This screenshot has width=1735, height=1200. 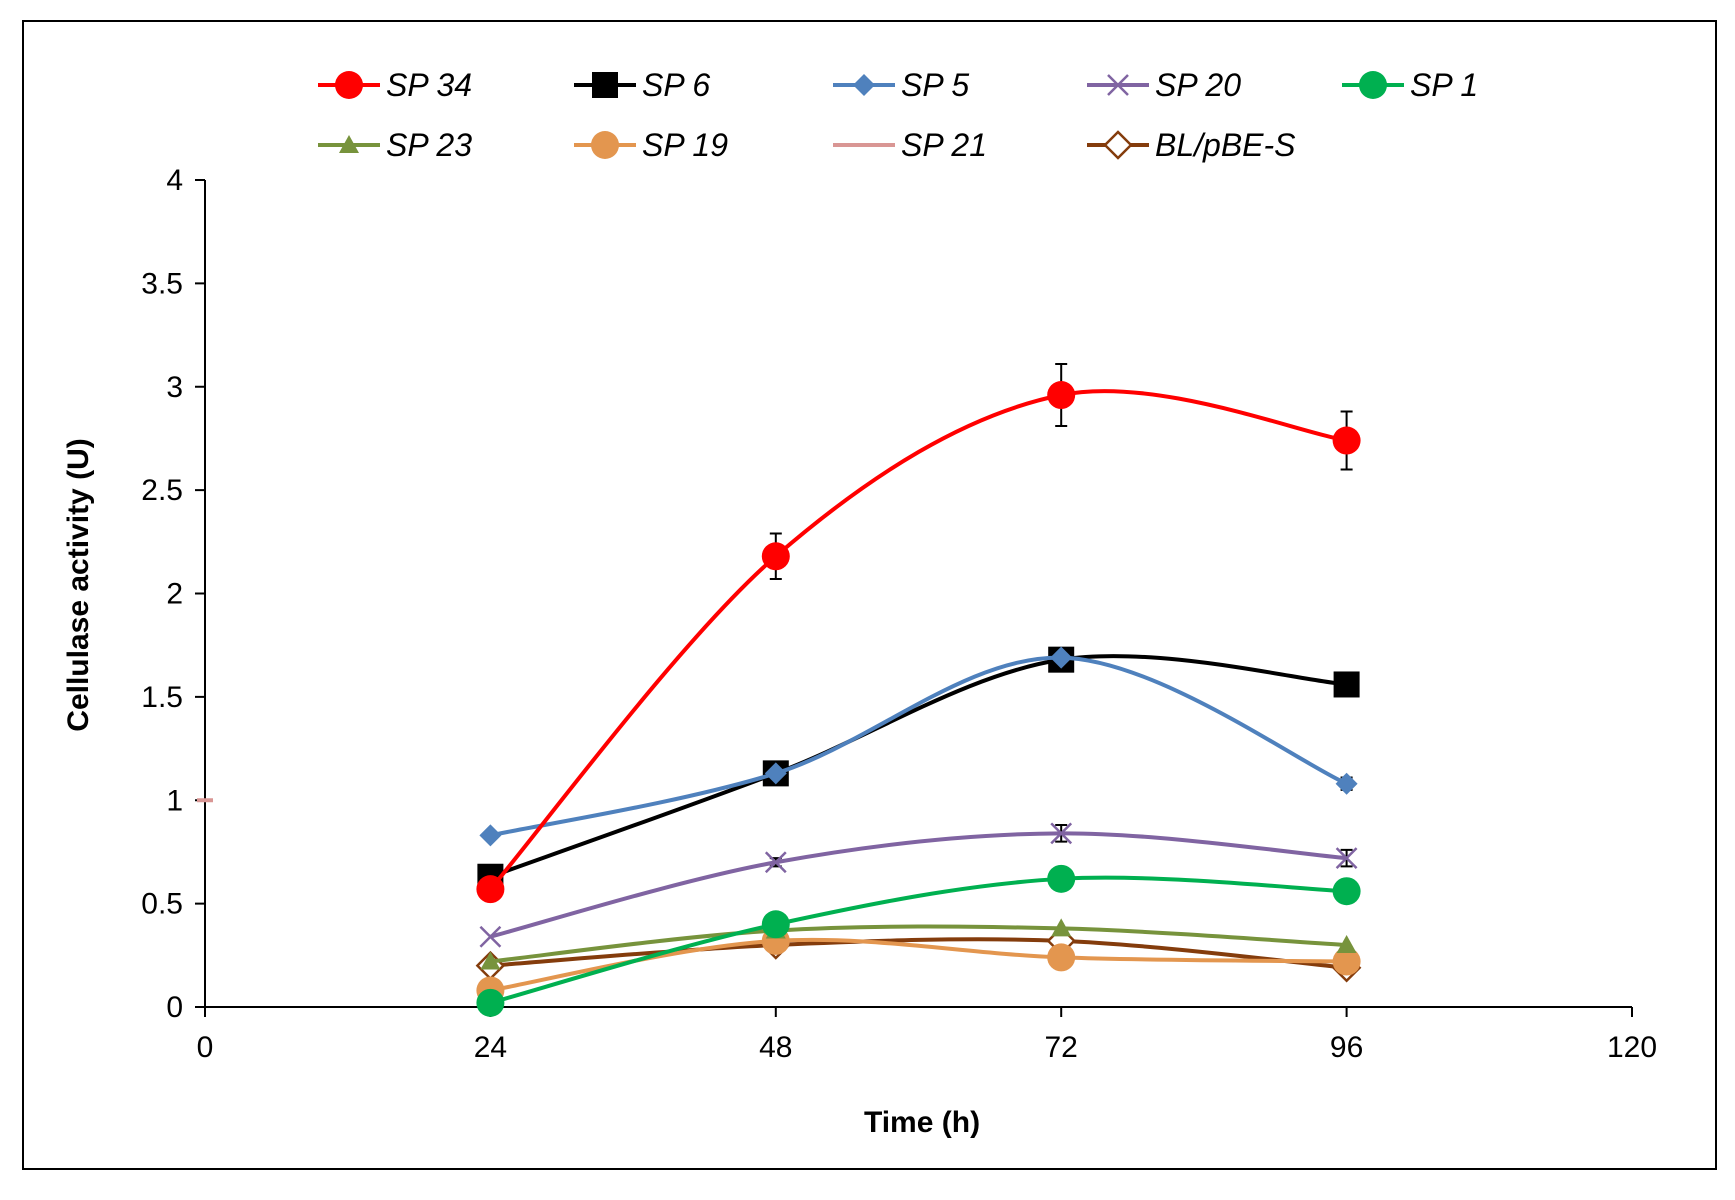 What do you see at coordinates (1444, 85) in the screenshot?
I see `legend-label: SP 1` at bounding box center [1444, 85].